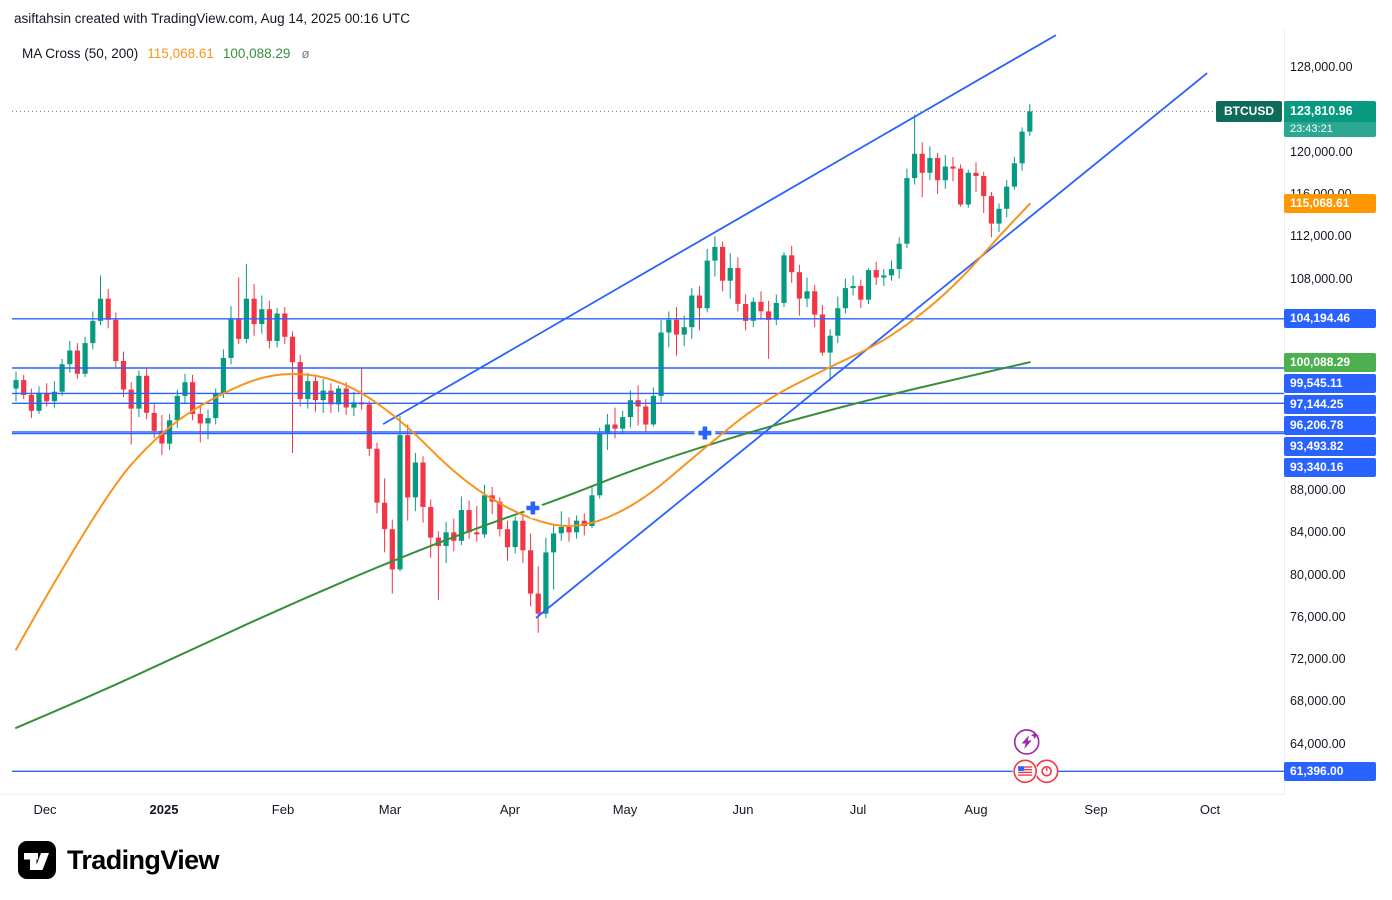 This screenshot has height=900, width=1392. What do you see at coordinates (390, 809) in the screenshot?
I see `time-axis-label: Mar` at bounding box center [390, 809].